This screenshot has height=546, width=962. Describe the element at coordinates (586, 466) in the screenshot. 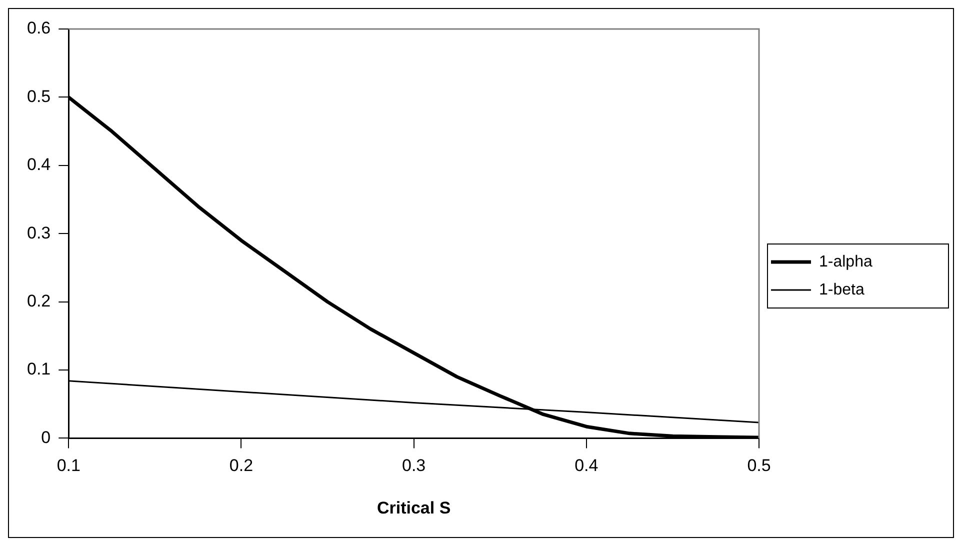

I see `x-tick-label: 0.4` at that location.